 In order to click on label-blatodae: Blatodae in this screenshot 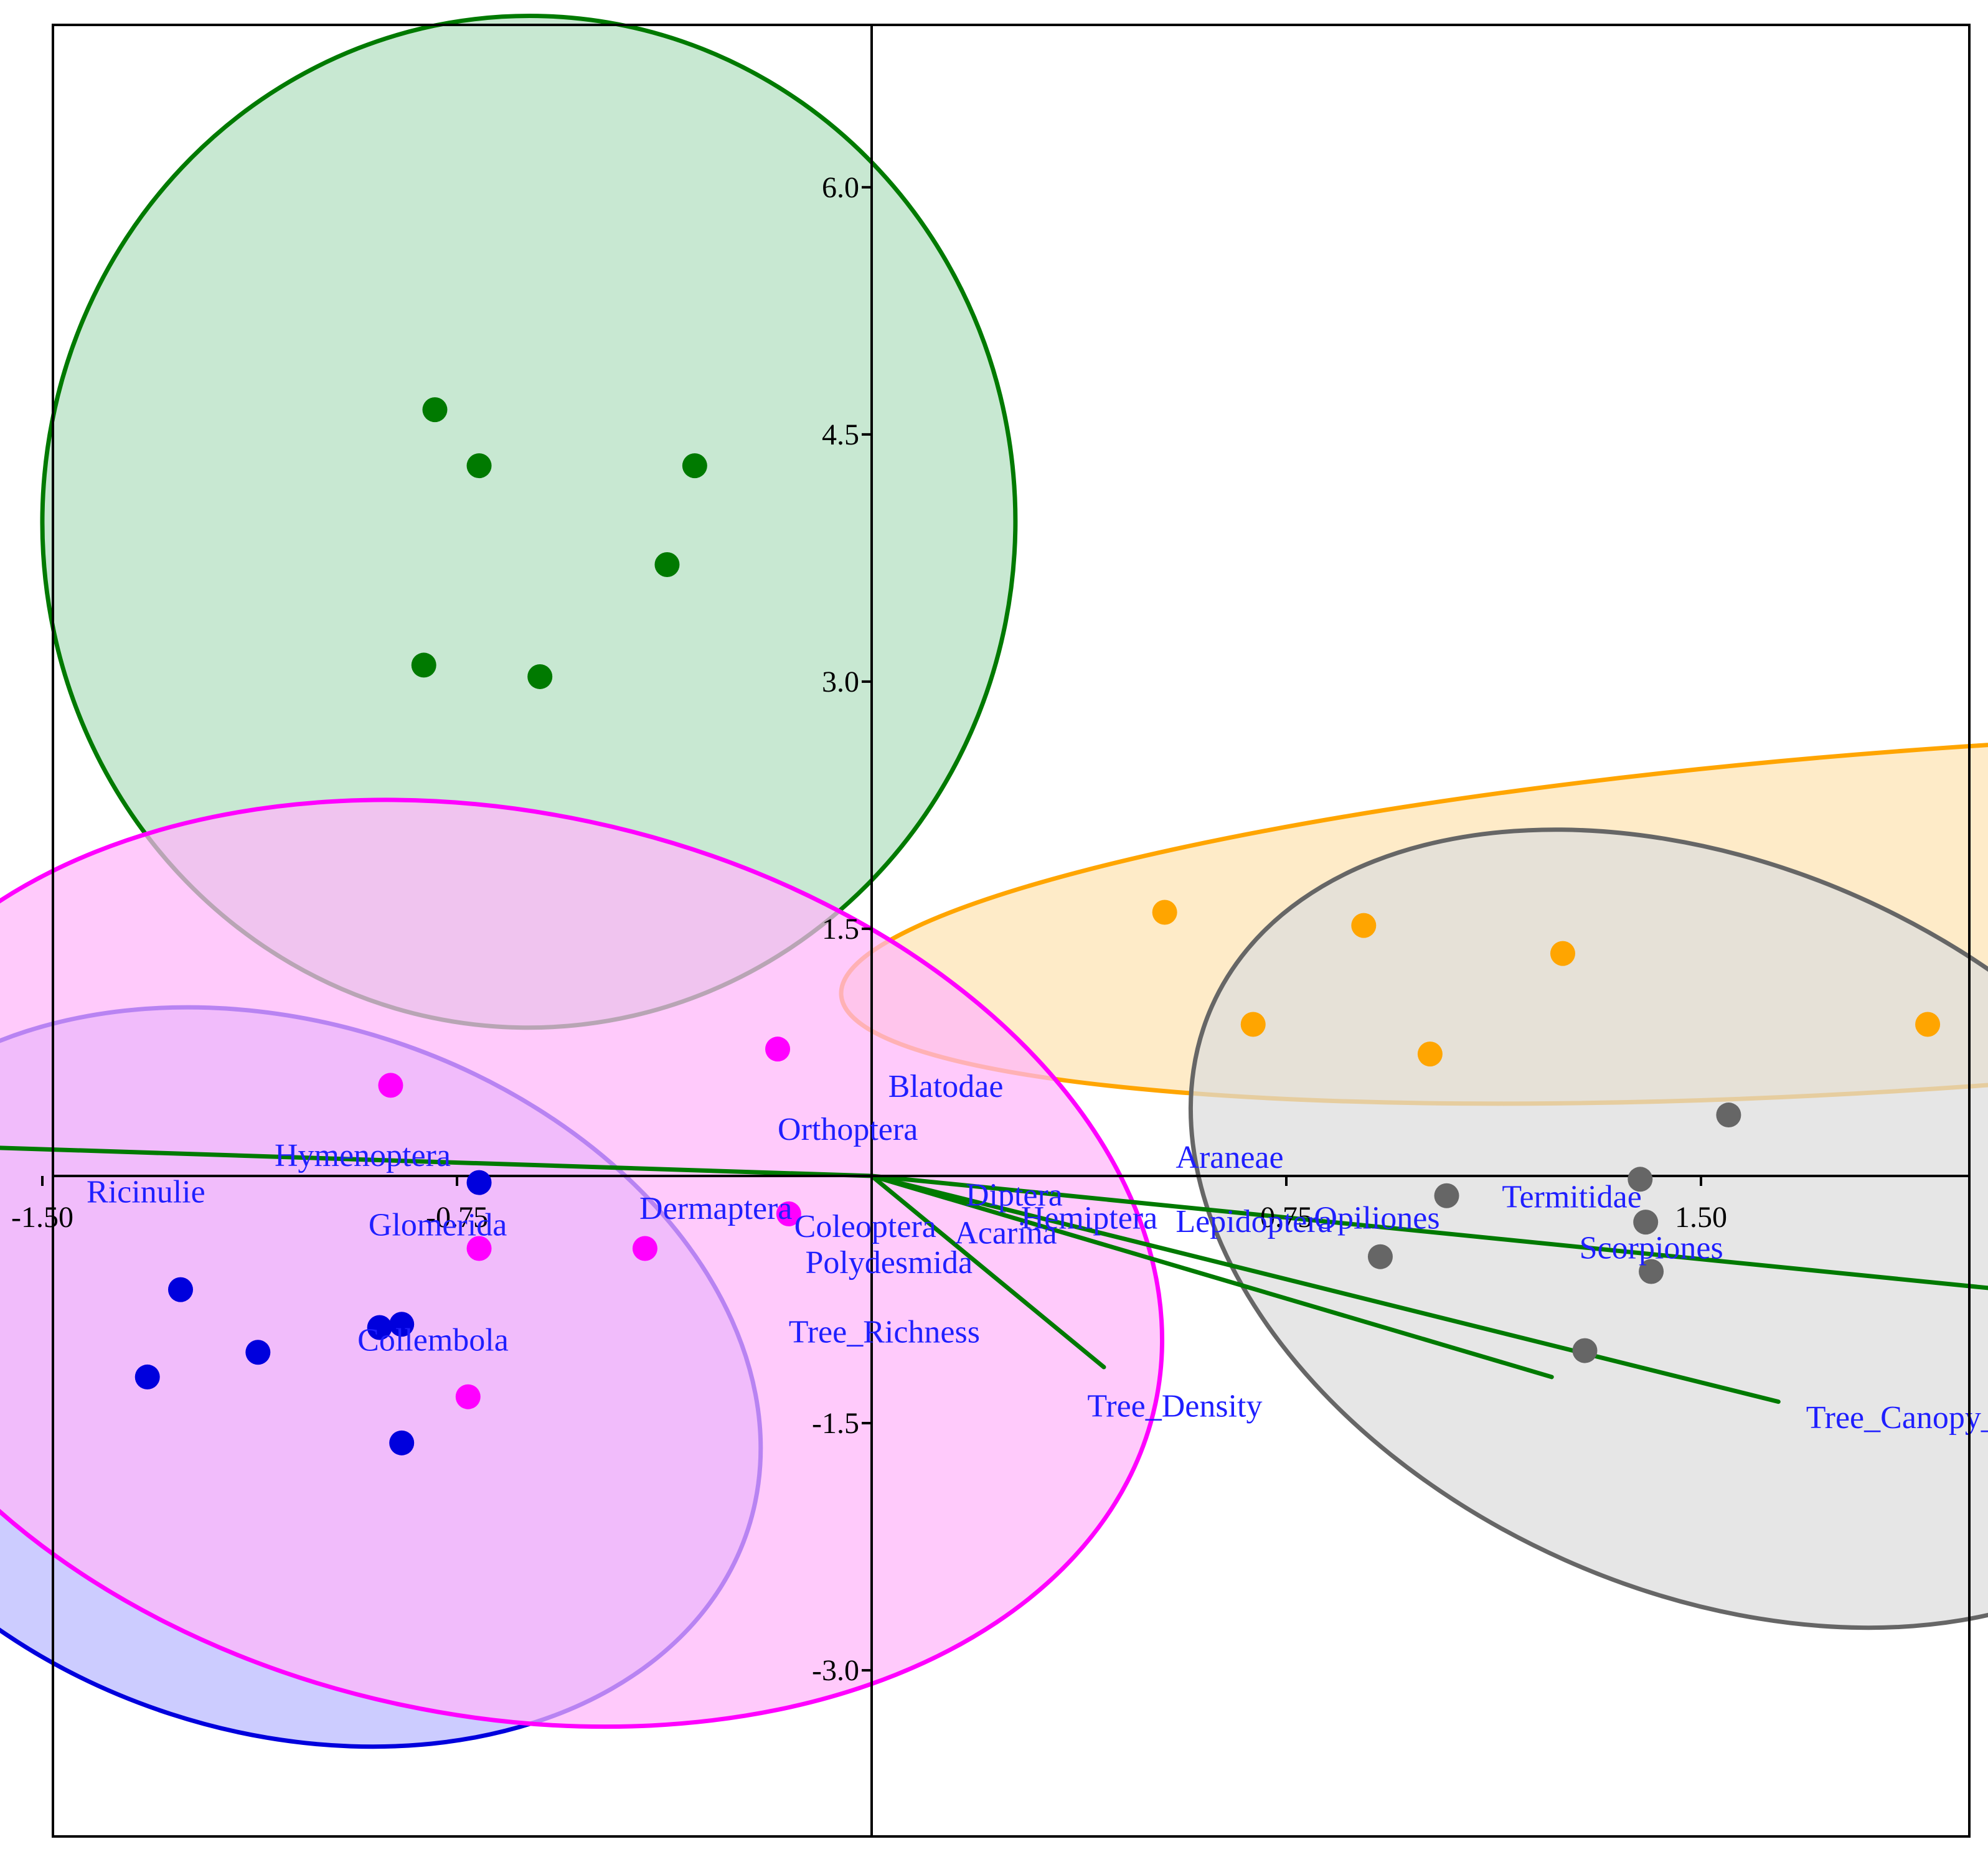, I will do `click(946, 1086)`.